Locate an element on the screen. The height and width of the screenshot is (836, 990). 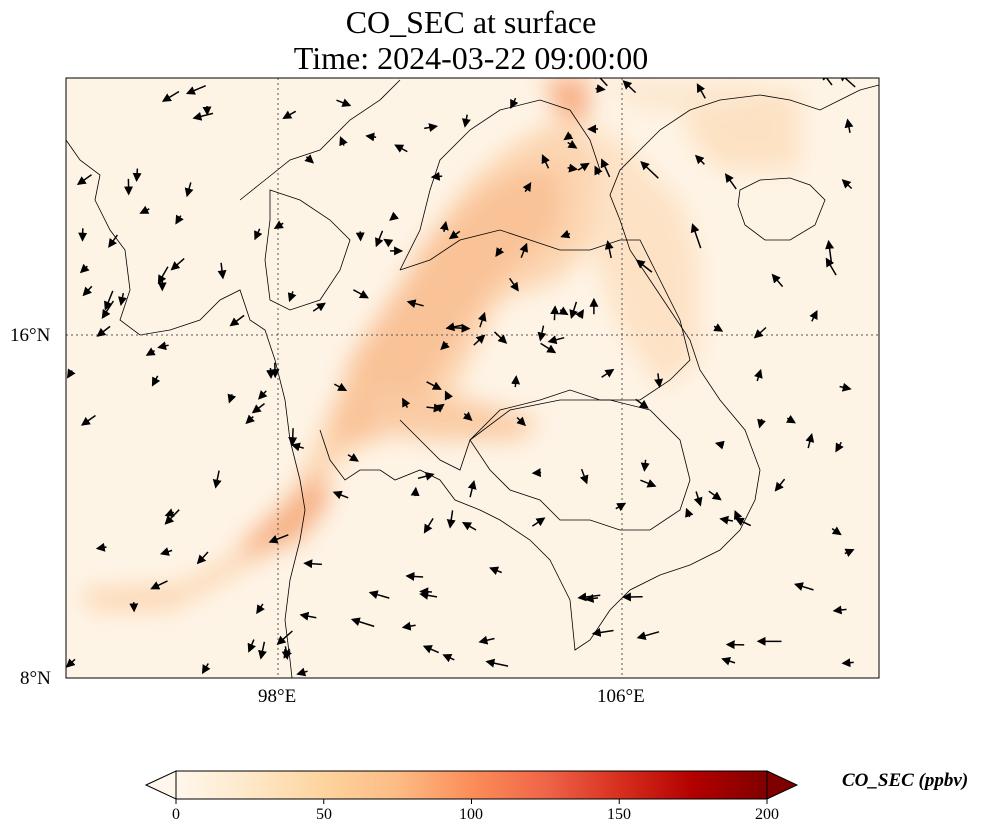
colorbar is located at coordinates (471, 787).